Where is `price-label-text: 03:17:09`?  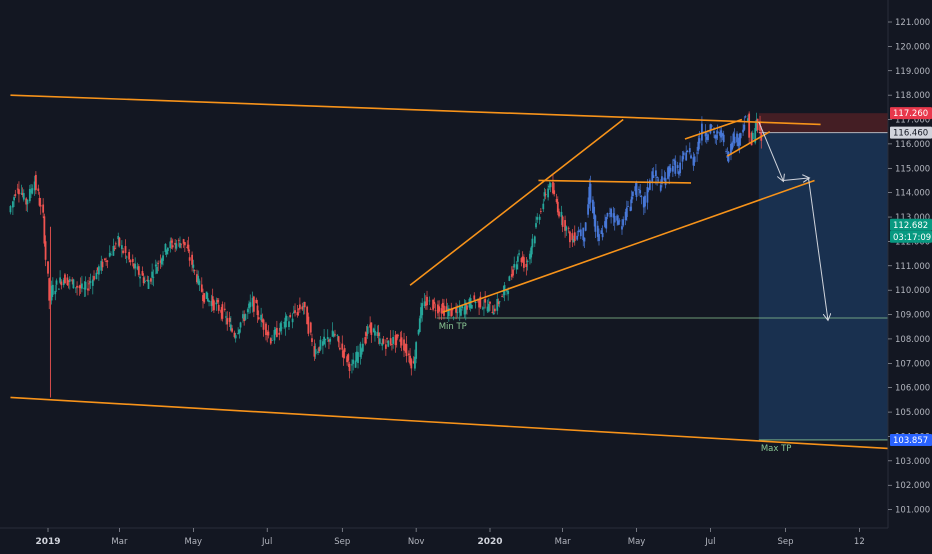
price-label-text: 03:17:09 is located at coordinates (912, 238).